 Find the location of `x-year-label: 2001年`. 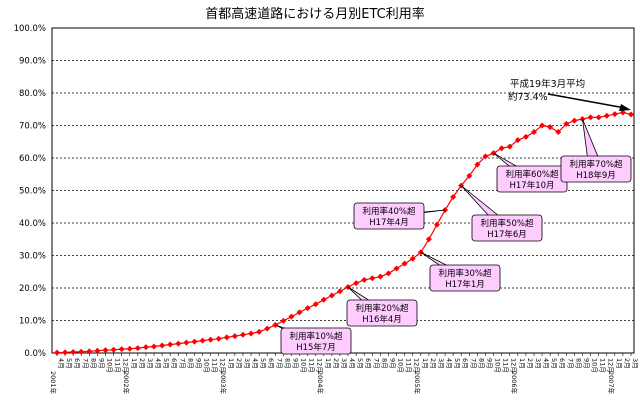

x-year-label: 2001年 is located at coordinates (53, 383).